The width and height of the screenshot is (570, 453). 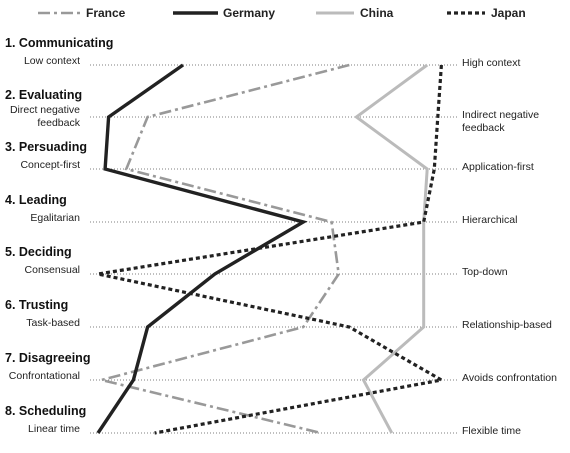 I want to click on pole-label-left: Consensual, so click(x=52, y=270).